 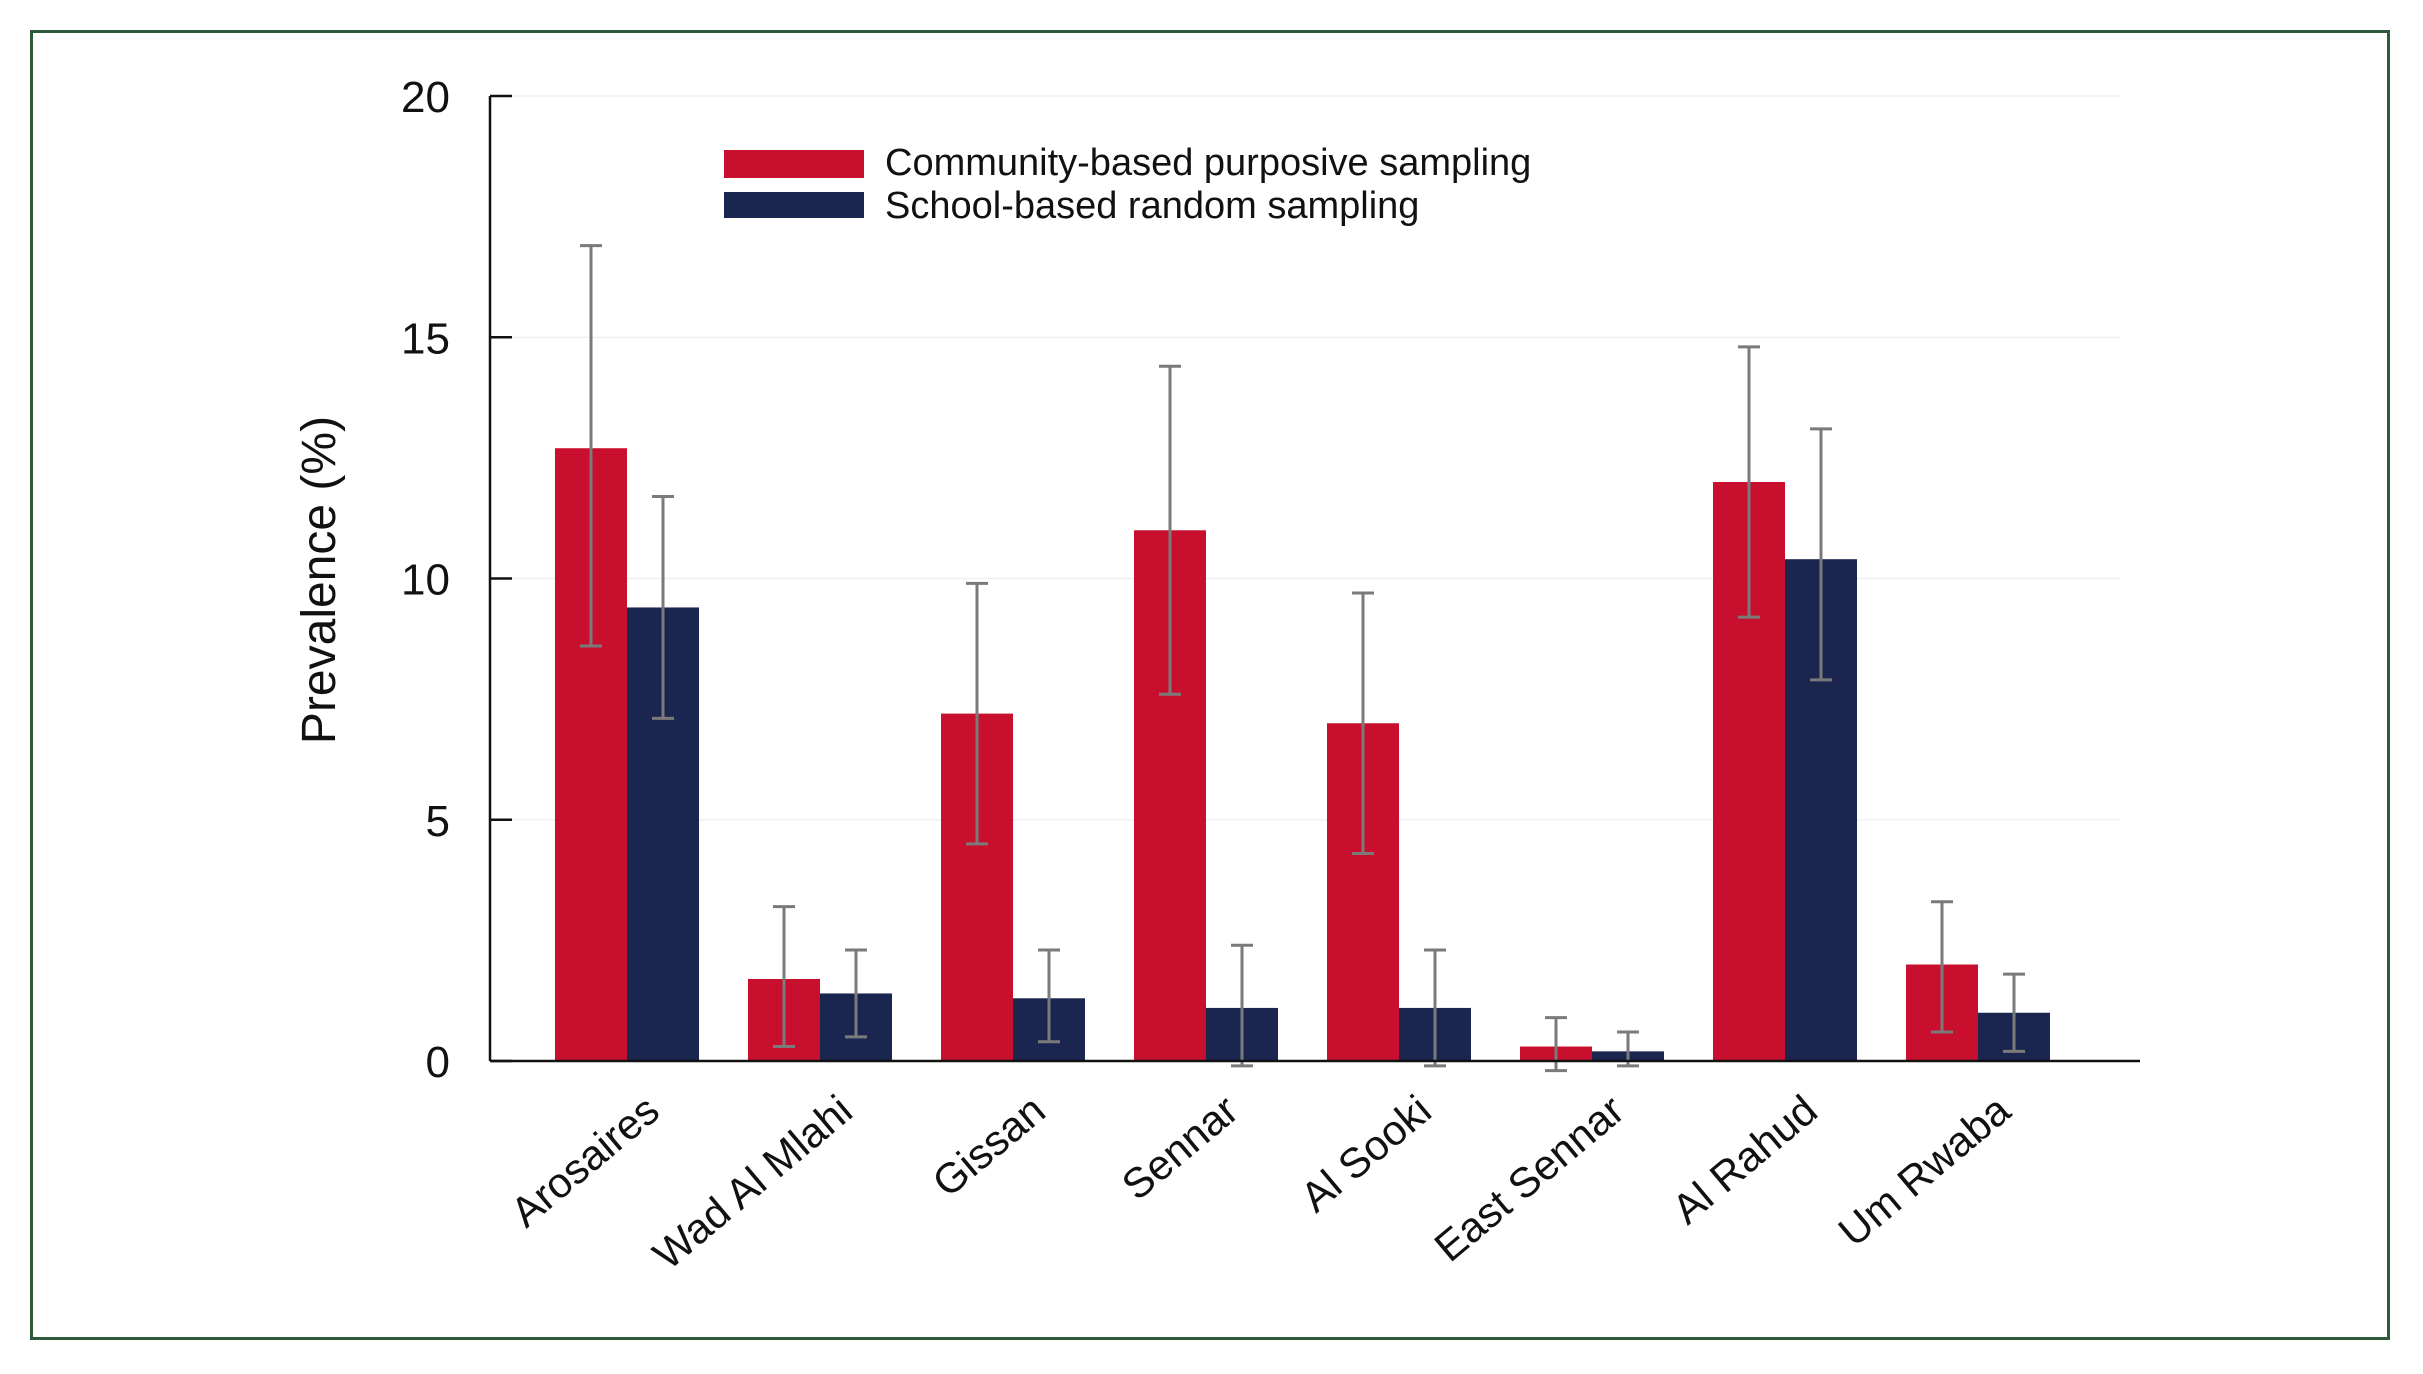 I want to click on x-tick-label: Al Rahud, so click(x=1744, y=1159).